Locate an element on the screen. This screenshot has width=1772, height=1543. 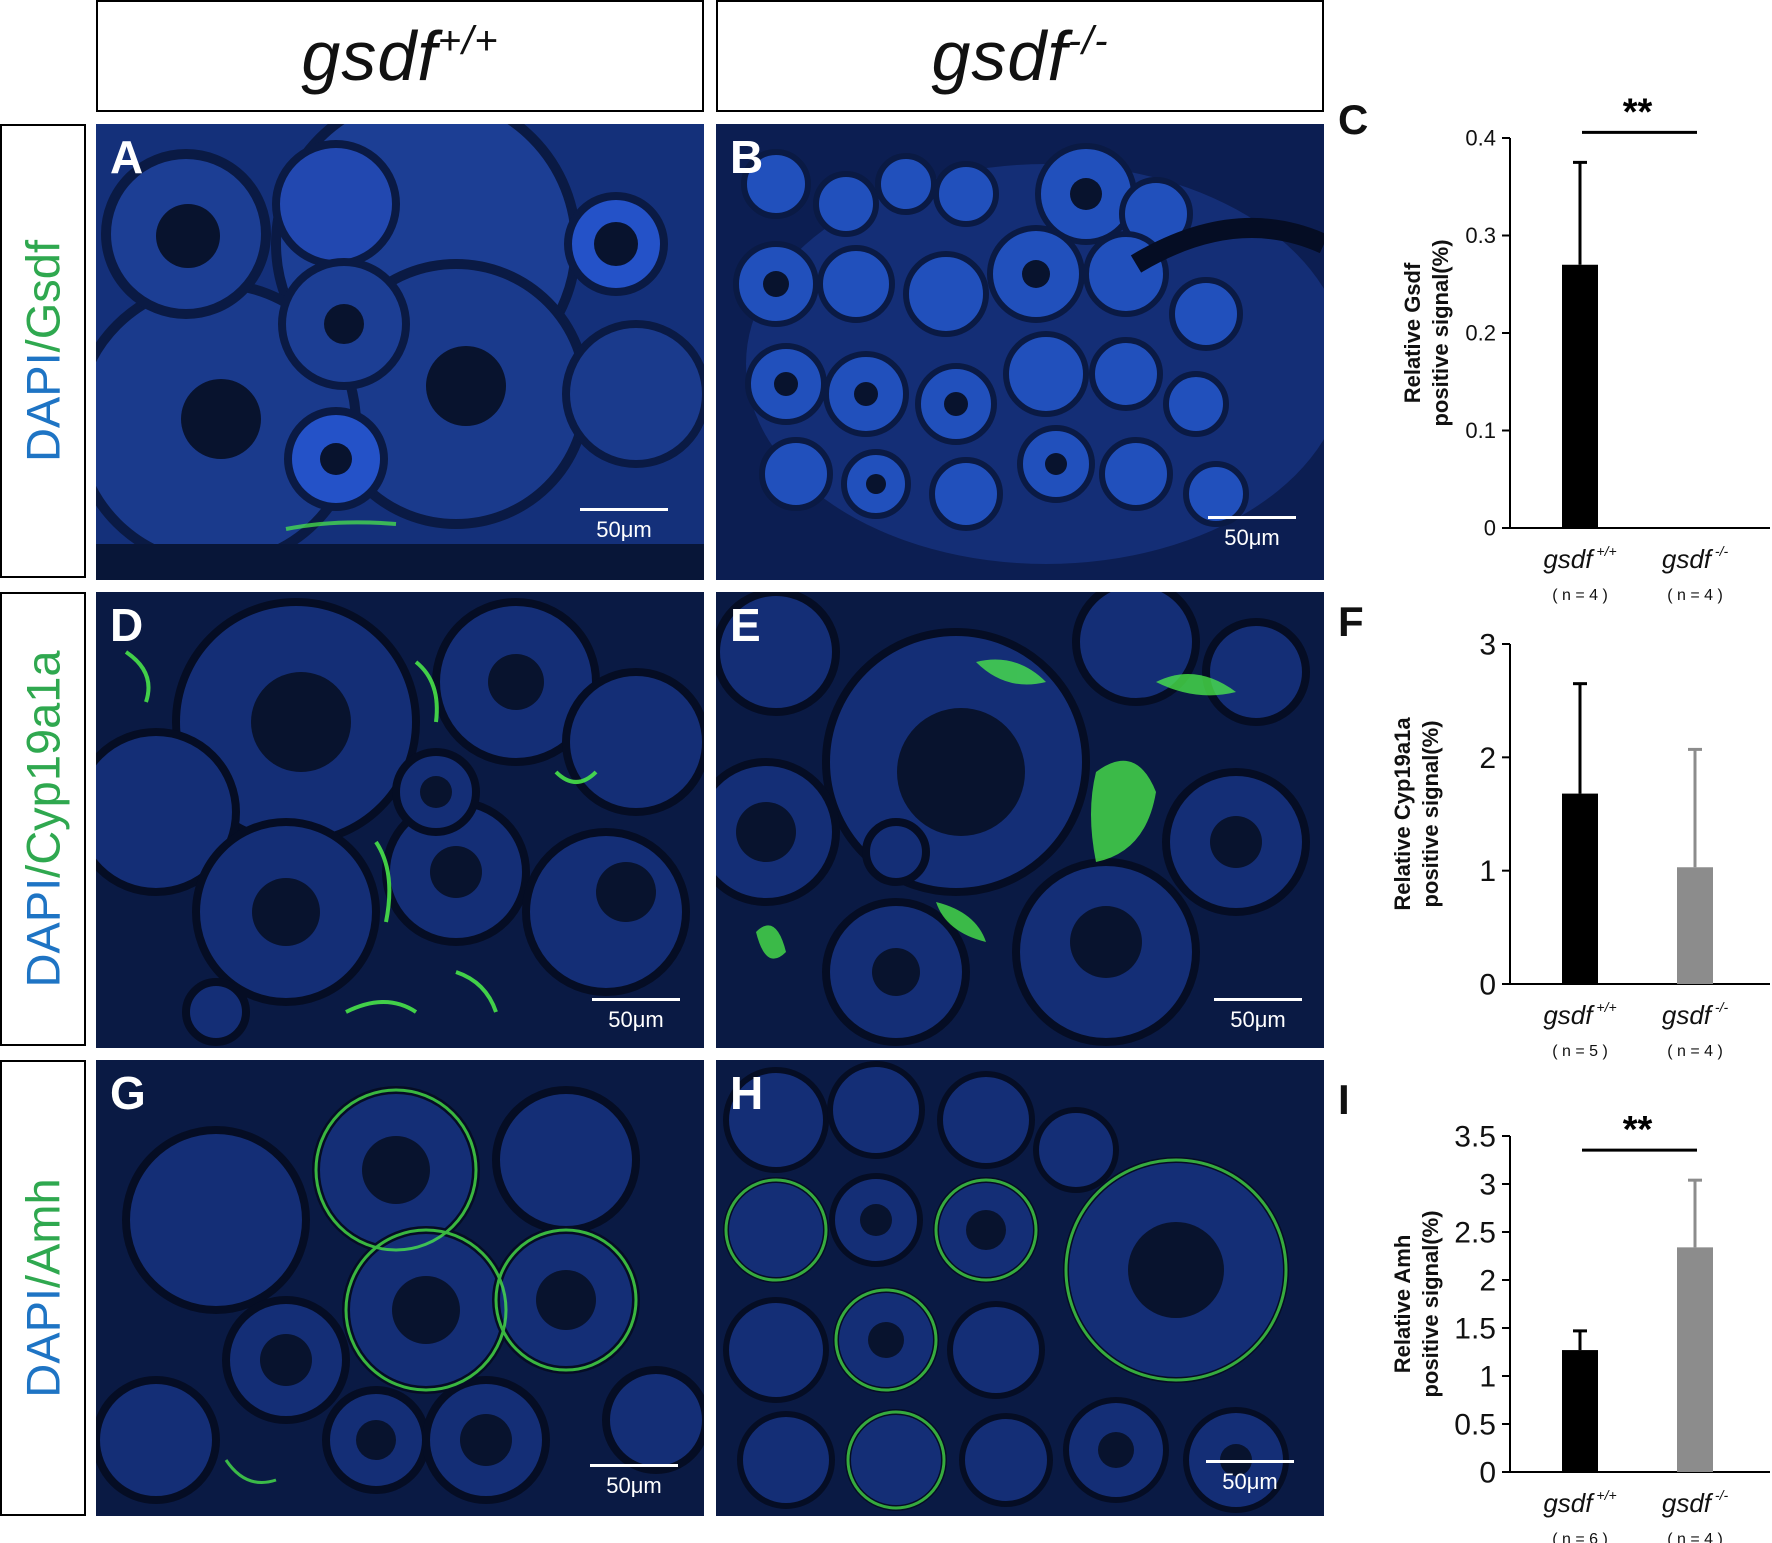
header-mutant: gsdf-/- is located at coordinates (1020, 56).